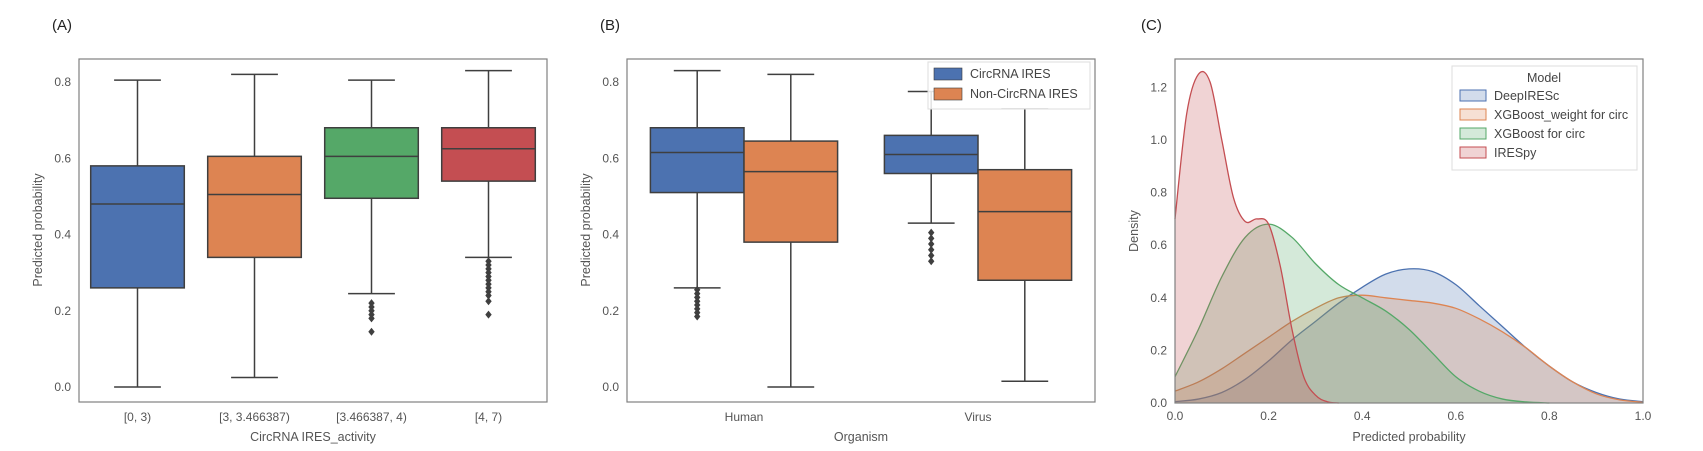 This screenshot has width=1703, height=451. I want to click on legend-title: Model, so click(1544, 78).